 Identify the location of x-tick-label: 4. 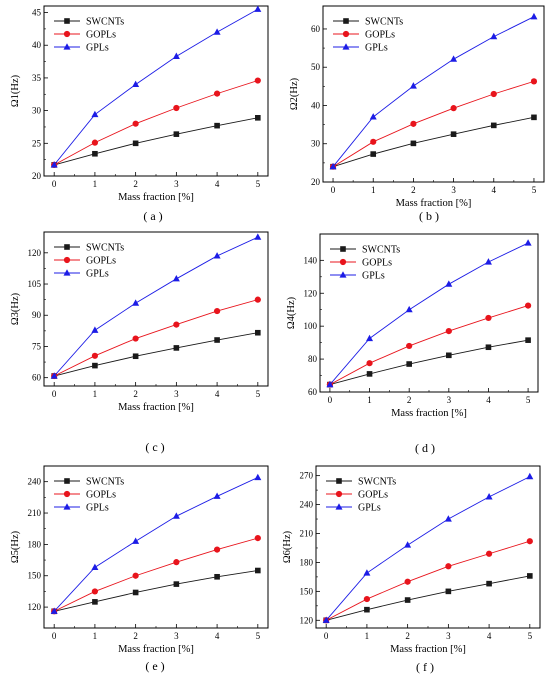
(217, 636).